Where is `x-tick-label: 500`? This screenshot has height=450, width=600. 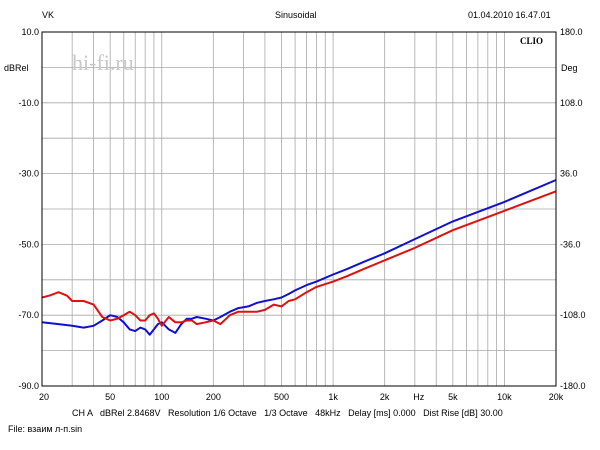 x-tick-label: 500 is located at coordinates (281, 397).